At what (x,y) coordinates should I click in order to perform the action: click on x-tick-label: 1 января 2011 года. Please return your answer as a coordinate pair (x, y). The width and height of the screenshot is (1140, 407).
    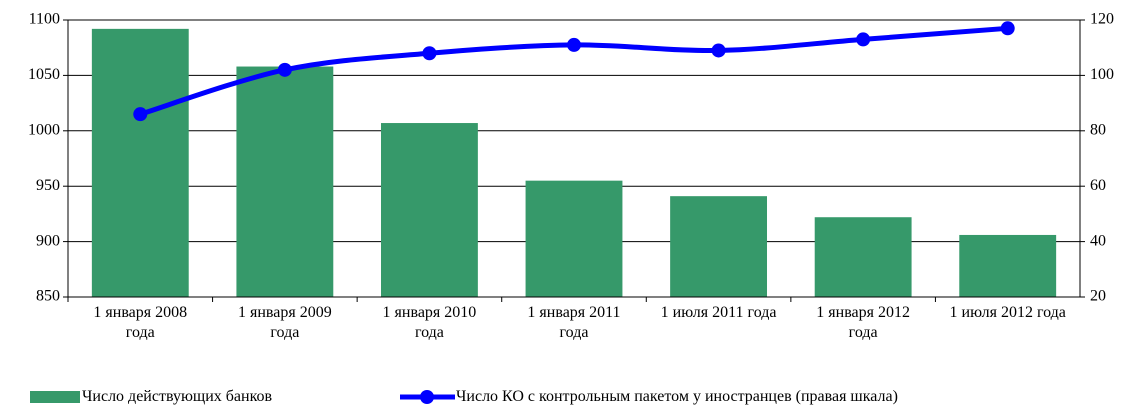
    Looking at the image, I should click on (574, 322).